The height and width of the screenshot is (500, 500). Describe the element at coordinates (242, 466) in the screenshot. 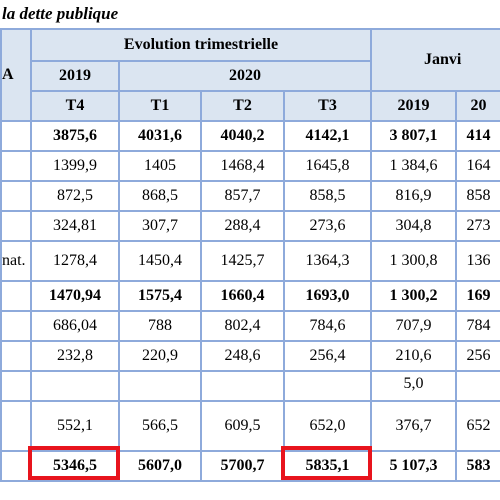

I see `table-cell: 5700,7` at that location.